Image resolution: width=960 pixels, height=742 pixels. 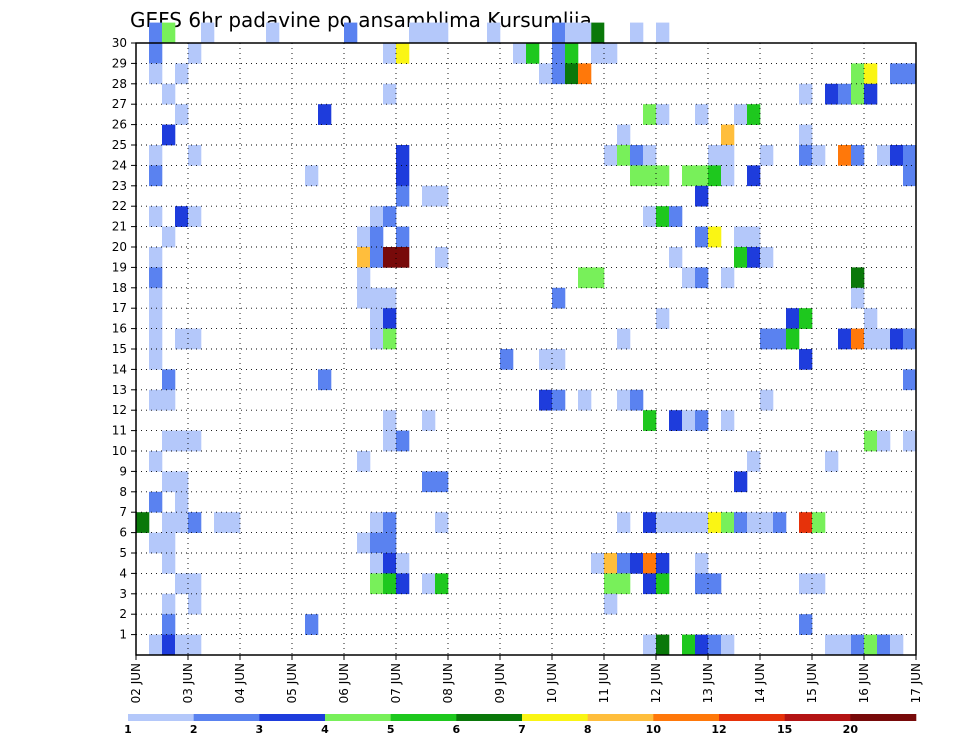 What do you see at coordinates (128, 729) in the screenshot?
I see `colorbar-label: 1` at bounding box center [128, 729].